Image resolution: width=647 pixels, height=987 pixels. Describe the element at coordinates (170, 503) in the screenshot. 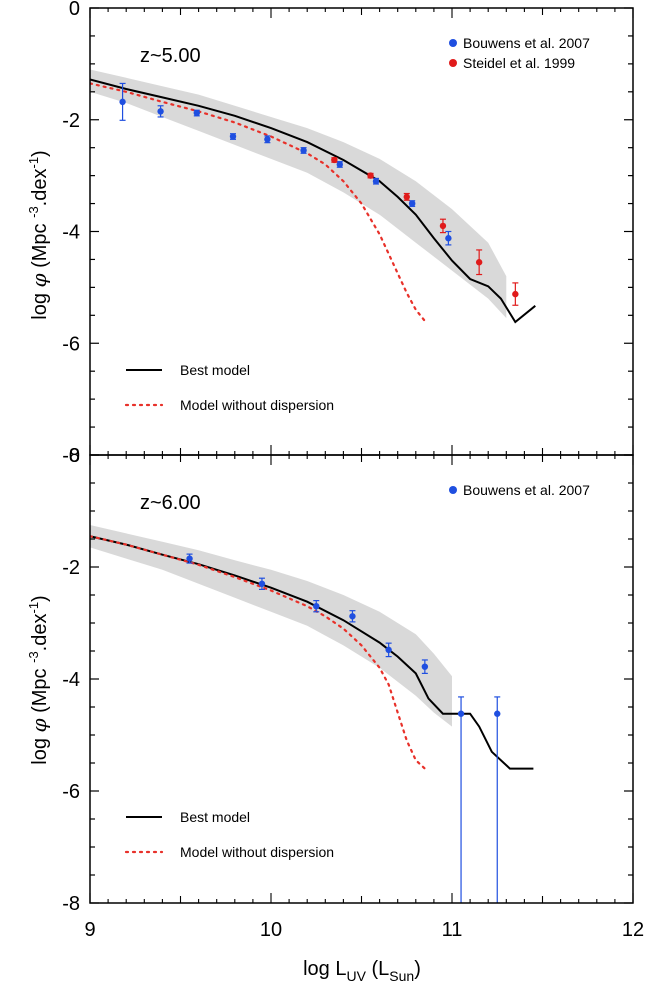

I see `panel-redshift-label: z~6.00` at that location.